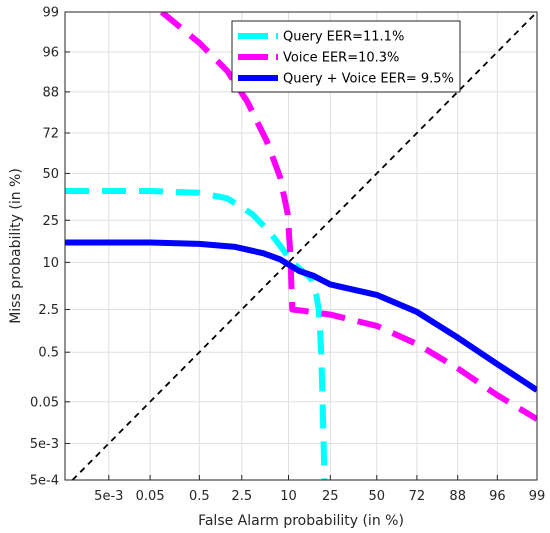 This screenshot has width=550, height=533. Describe the element at coordinates (16, 246) in the screenshot. I see `y-axis-label: Miss probability (in %)` at that location.